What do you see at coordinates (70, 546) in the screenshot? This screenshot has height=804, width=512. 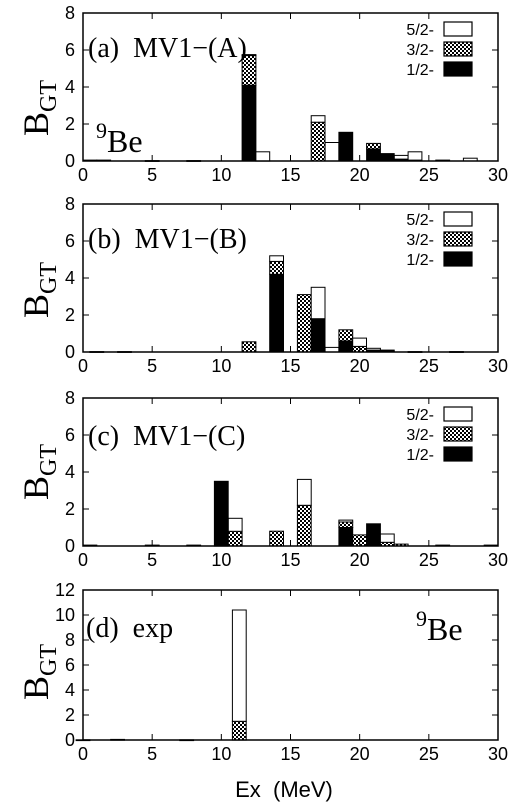 I see `panel-c-ytick-label: 0` at bounding box center [70, 546].